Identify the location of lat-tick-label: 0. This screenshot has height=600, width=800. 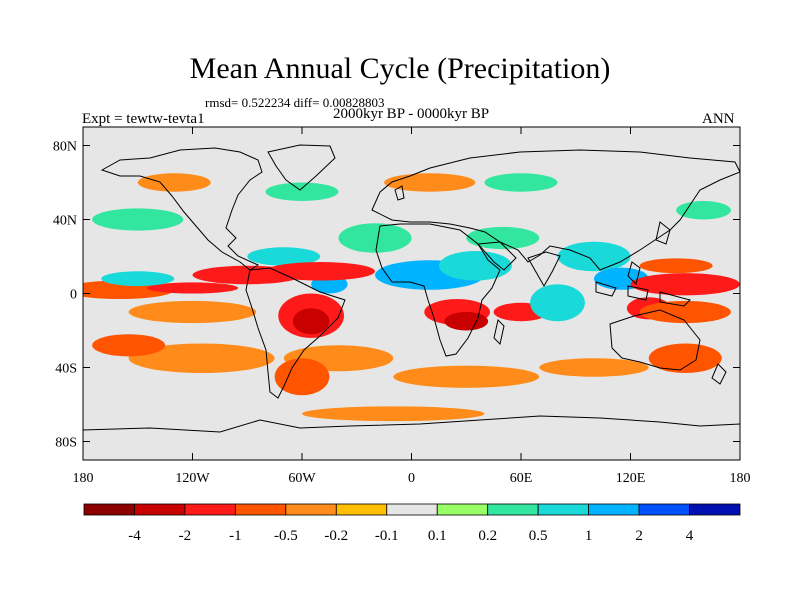
(73, 295).